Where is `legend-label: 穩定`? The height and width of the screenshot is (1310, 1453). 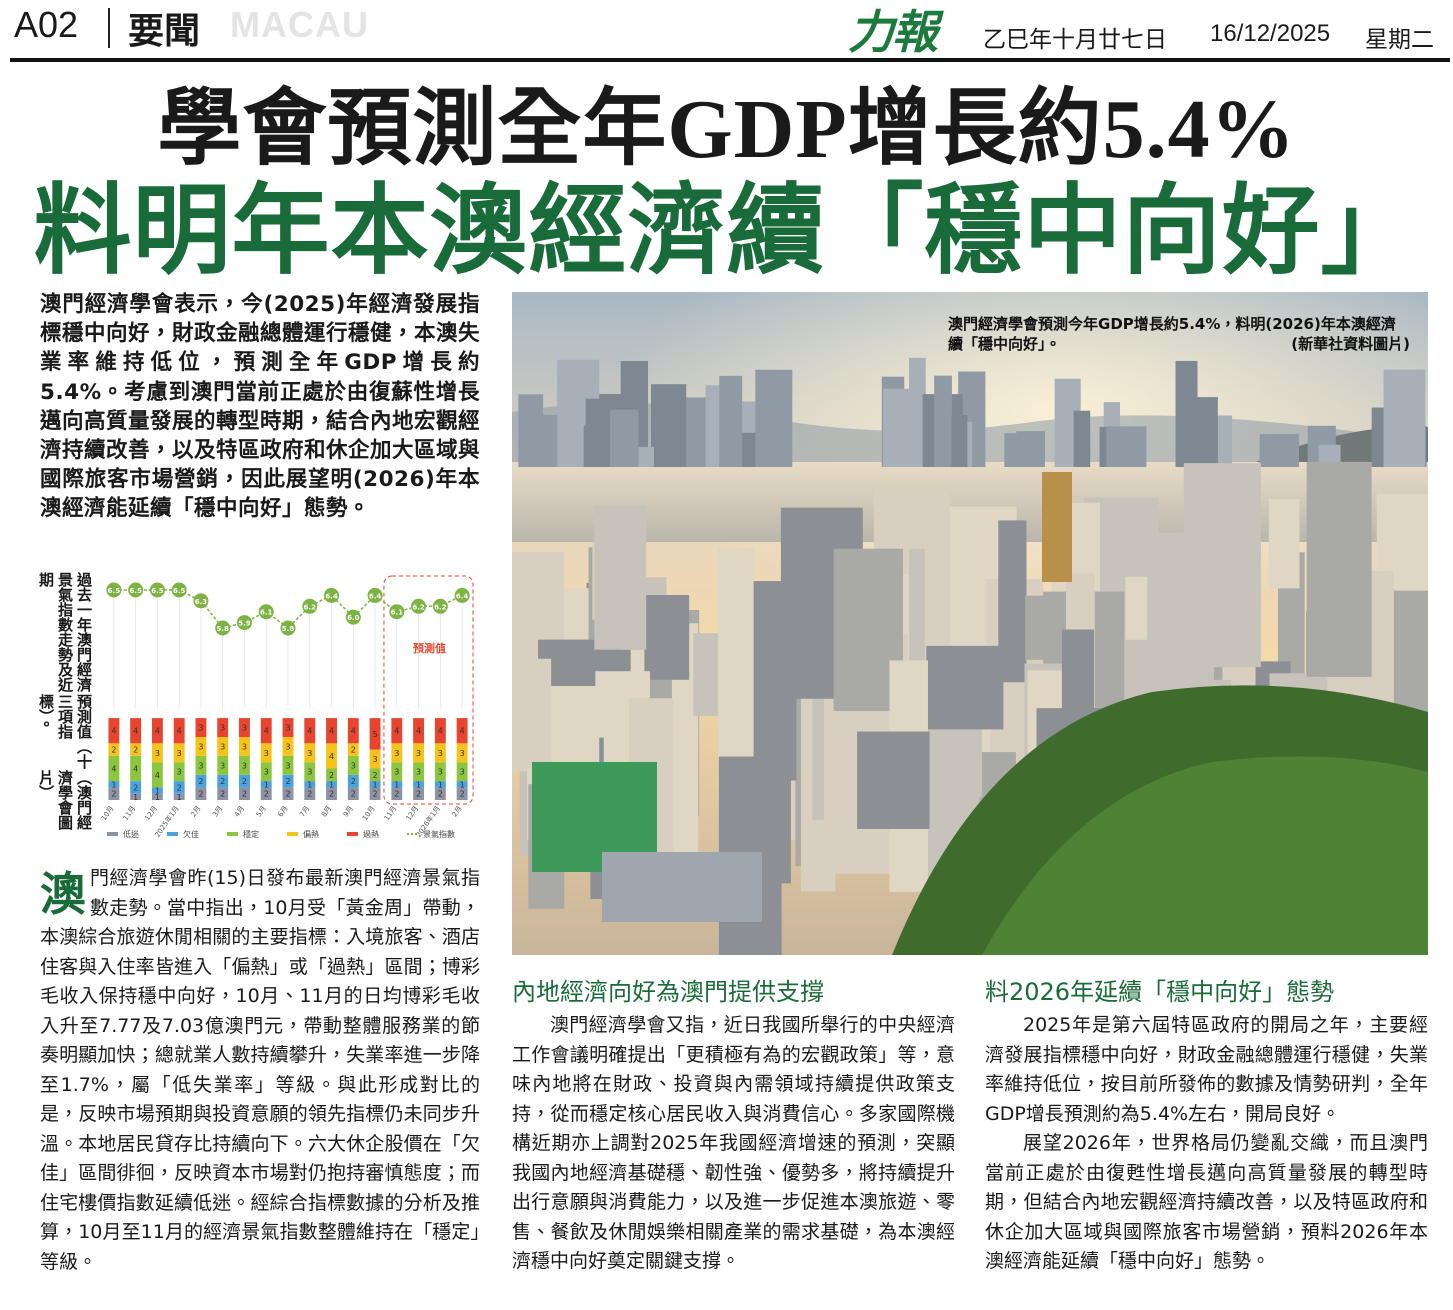 legend-label: 穩定 is located at coordinates (251, 834).